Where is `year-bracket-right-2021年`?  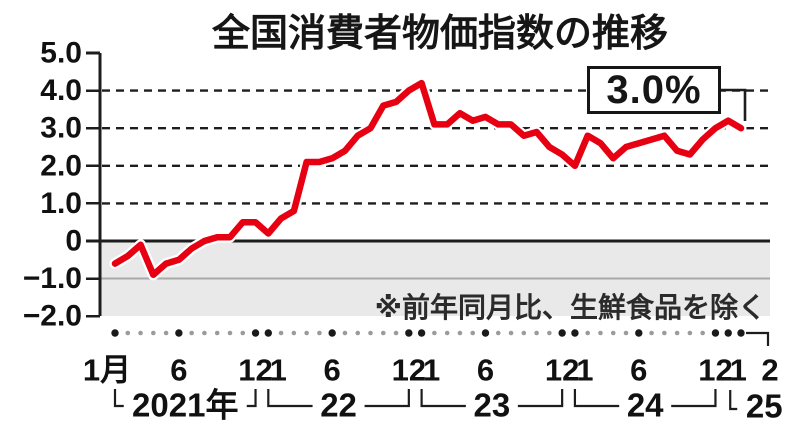
year-bracket-right-2021年 is located at coordinates (251, 398).